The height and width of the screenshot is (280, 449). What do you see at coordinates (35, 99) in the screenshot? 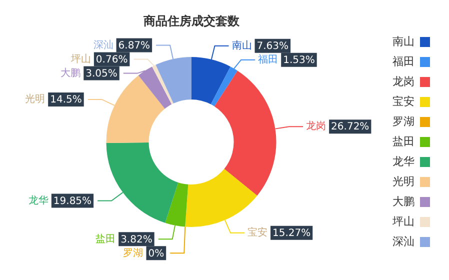
I see `slice-label: 光明` at bounding box center [35, 99].